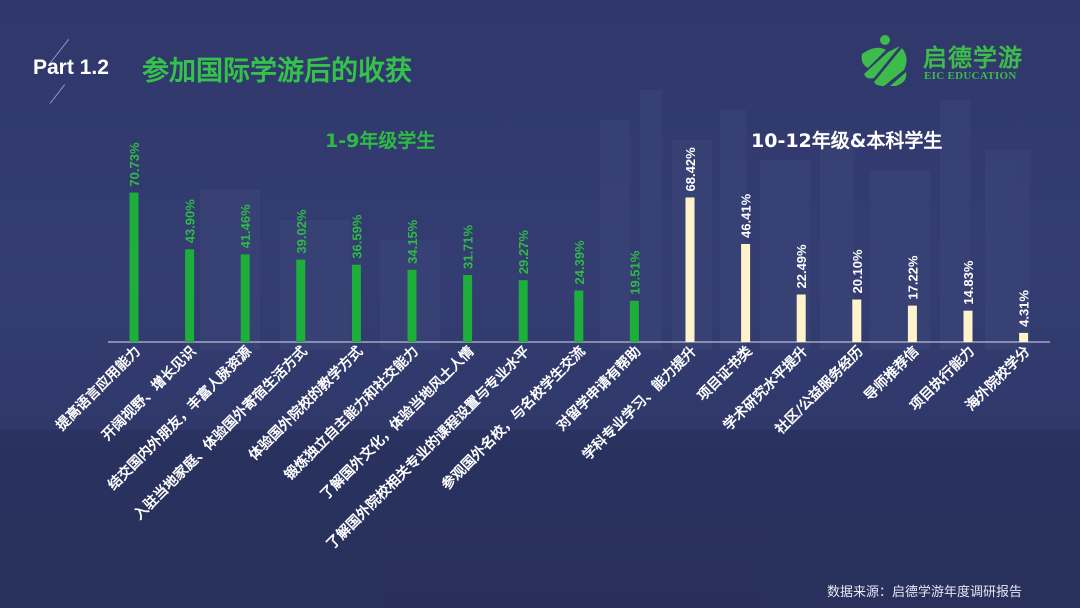  Describe the element at coordinates (639, 403) in the screenshot. I see `category-label-10: 学科专业学习、能力提升` at that location.